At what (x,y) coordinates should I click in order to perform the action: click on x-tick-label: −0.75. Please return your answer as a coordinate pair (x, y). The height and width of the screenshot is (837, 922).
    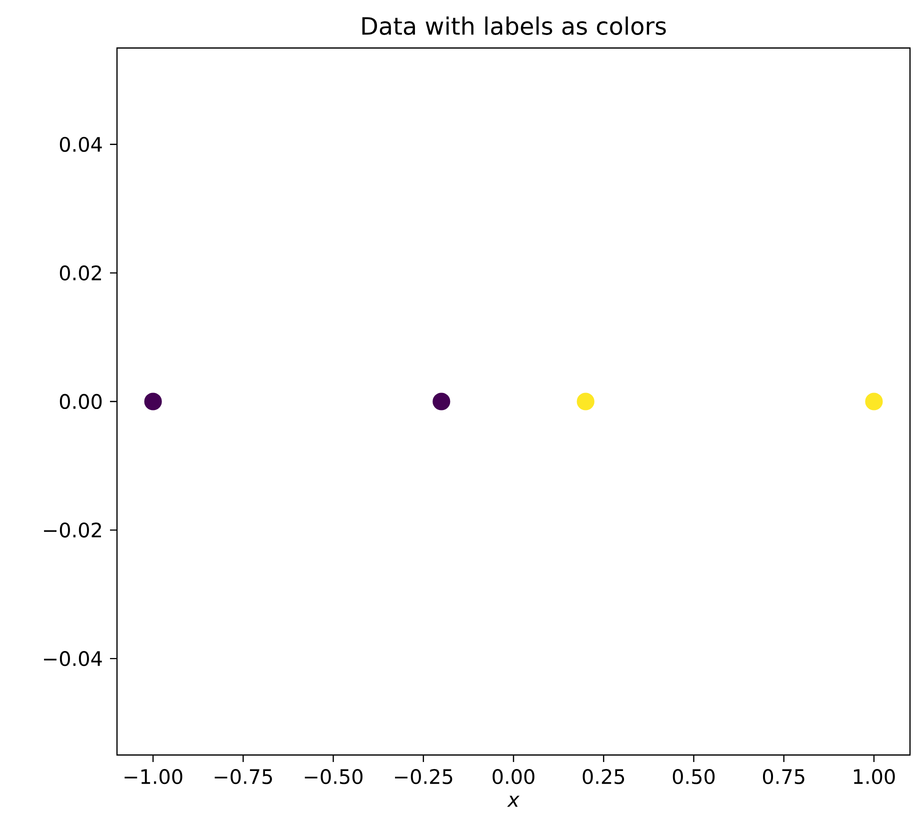
    Looking at the image, I should click on (243, 776).